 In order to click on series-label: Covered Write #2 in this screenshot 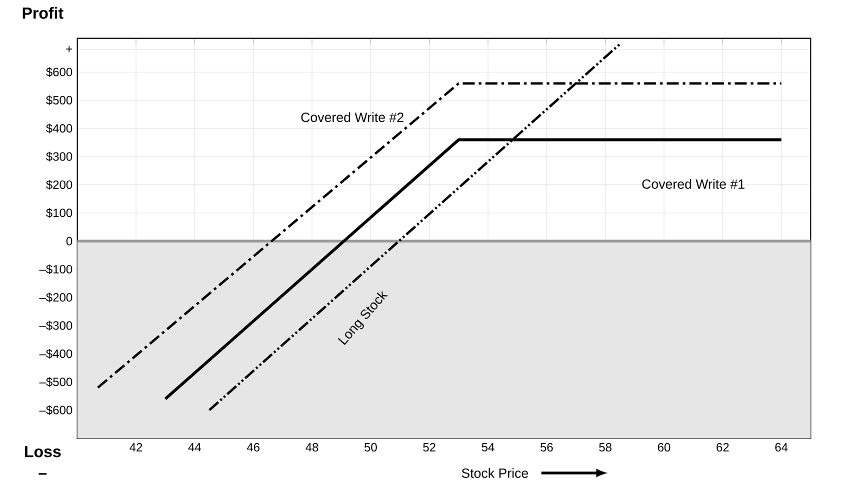, I will do `click(352, 117)`.